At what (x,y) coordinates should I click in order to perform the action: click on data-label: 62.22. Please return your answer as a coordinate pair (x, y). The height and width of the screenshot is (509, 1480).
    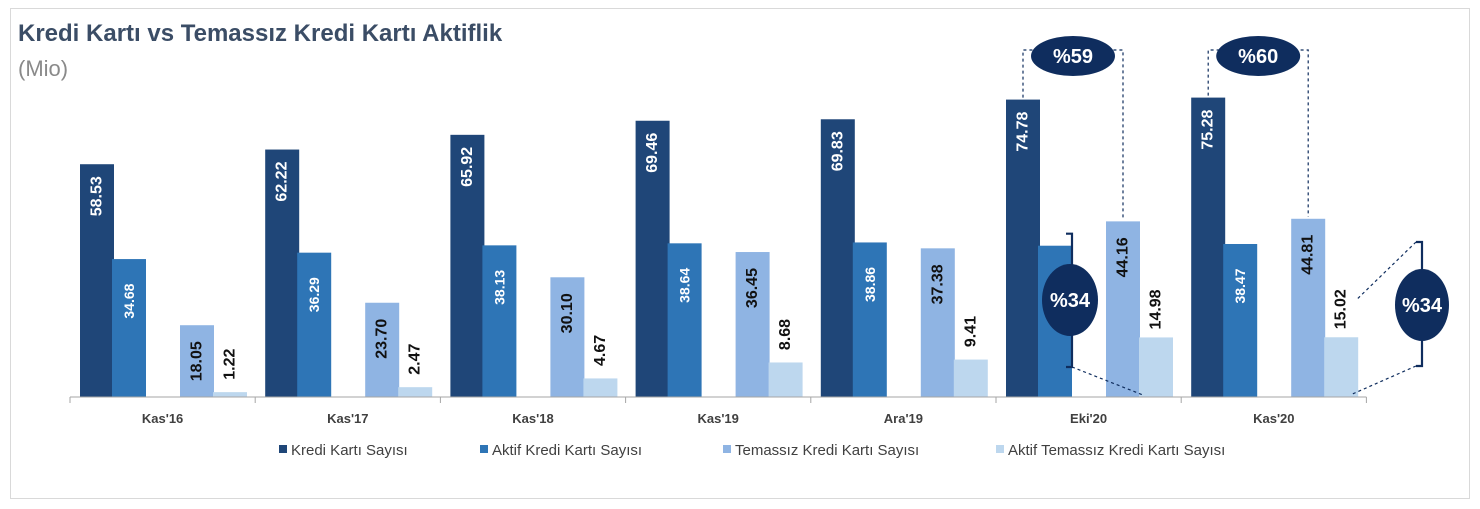
    Looking at the image, I should click on (282, 181).